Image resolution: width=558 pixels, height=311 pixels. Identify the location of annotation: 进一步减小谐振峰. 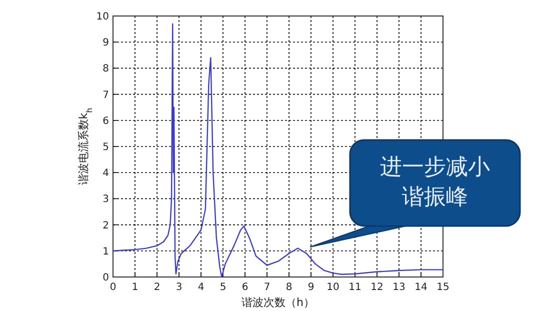
(435, 183).